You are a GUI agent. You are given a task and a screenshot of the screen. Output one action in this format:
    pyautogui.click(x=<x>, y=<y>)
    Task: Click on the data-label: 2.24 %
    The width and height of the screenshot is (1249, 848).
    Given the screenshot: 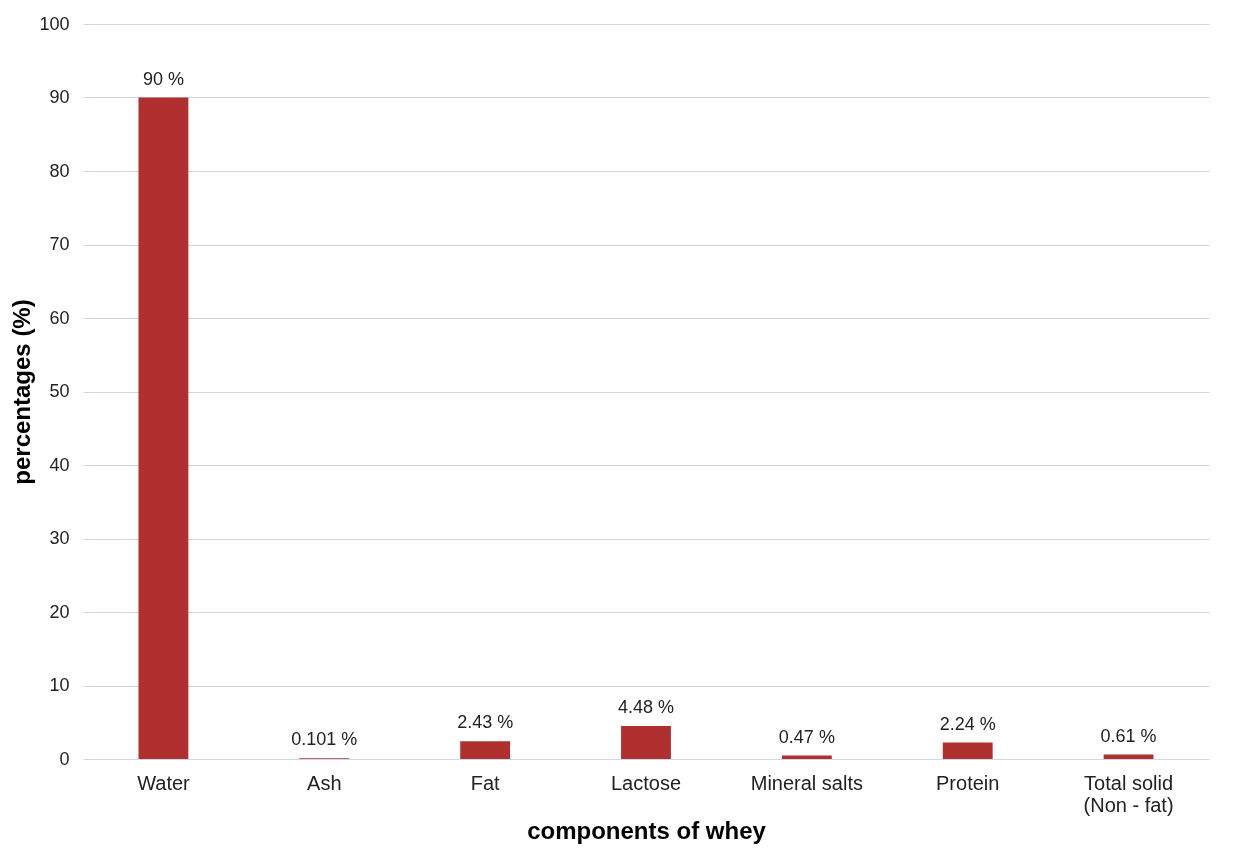 What is the action you would take?
    pyautogui.click(x=967, y=723)
    